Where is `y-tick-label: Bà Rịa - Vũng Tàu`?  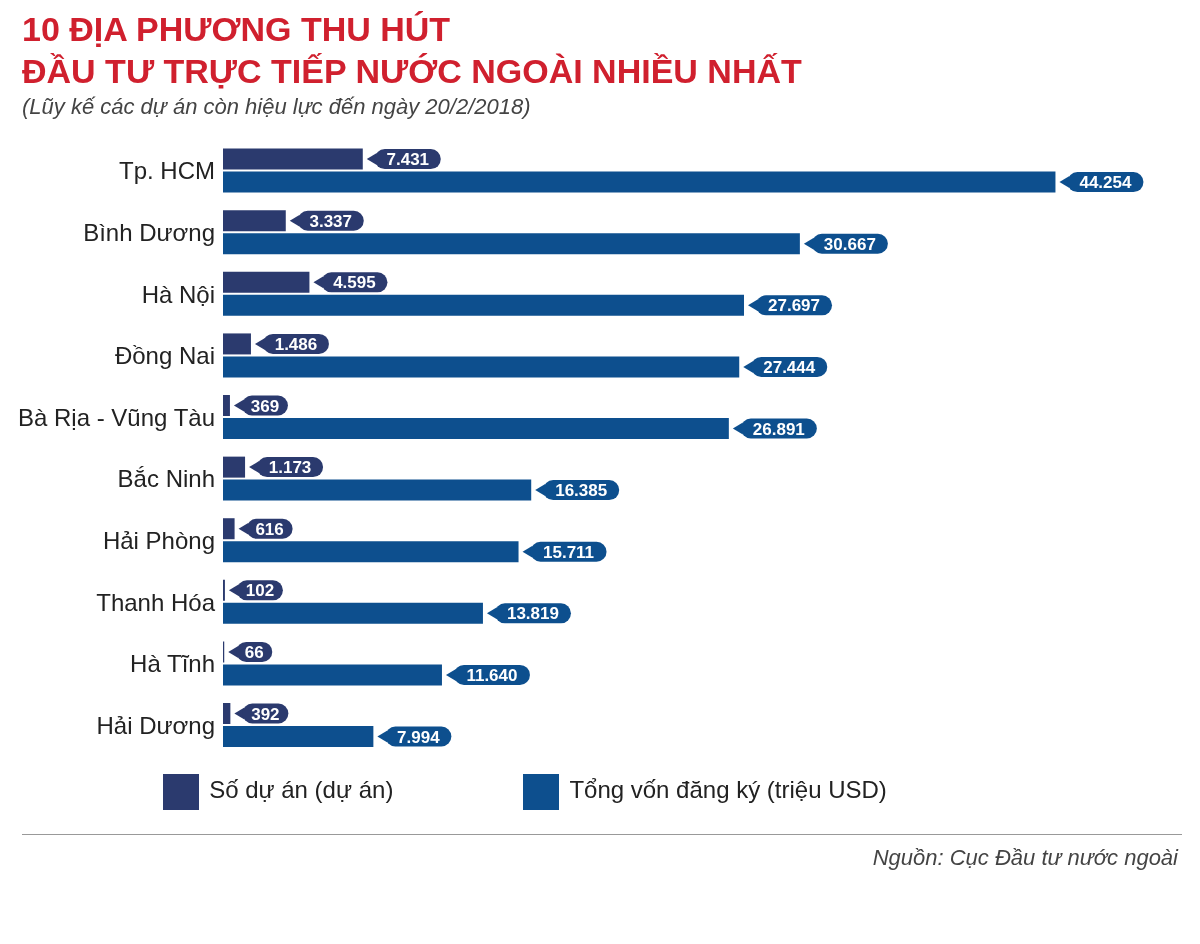
y-tick-label: Bà Rịa - Vũng Tàu is located at coordinates (116, 417).